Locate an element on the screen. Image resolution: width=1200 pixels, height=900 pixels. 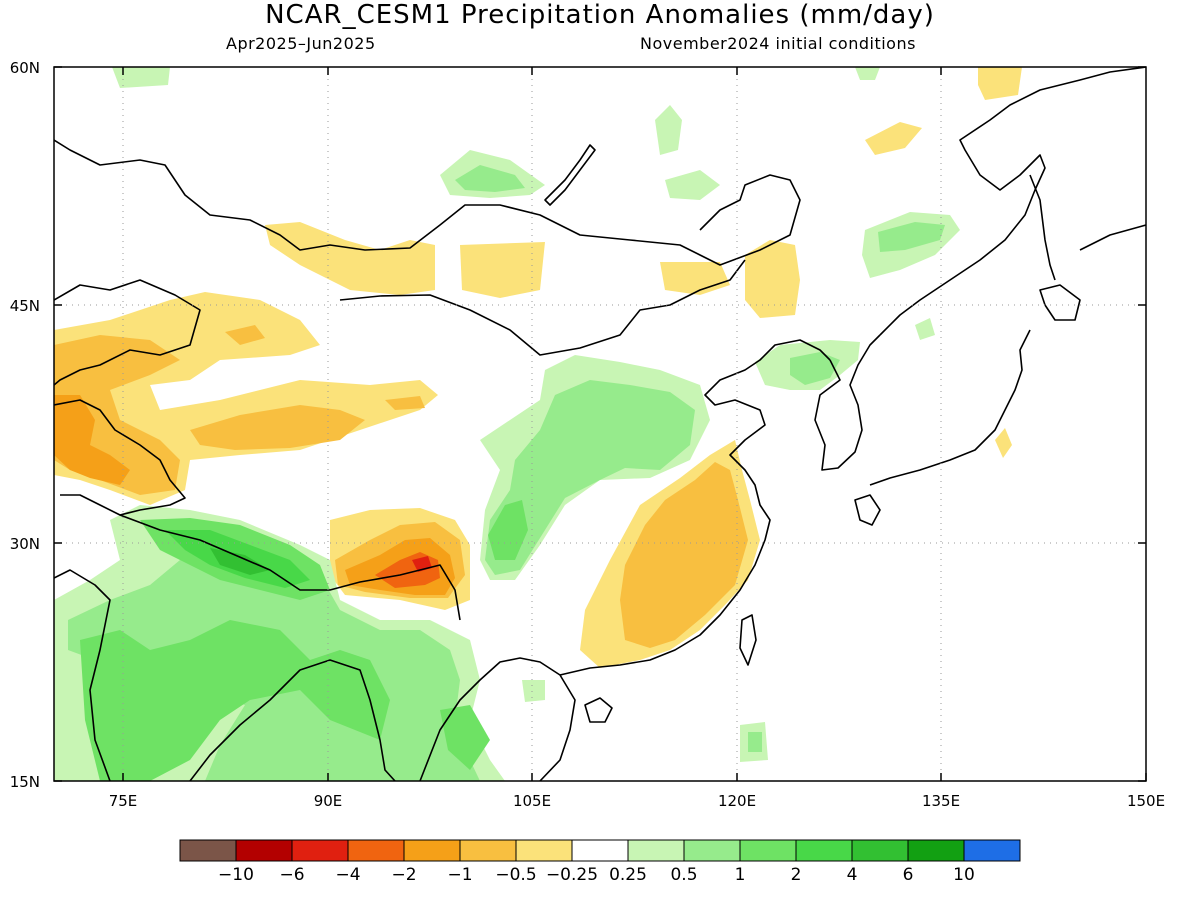
hokkaido-island is located at coordinates (1060, 302).